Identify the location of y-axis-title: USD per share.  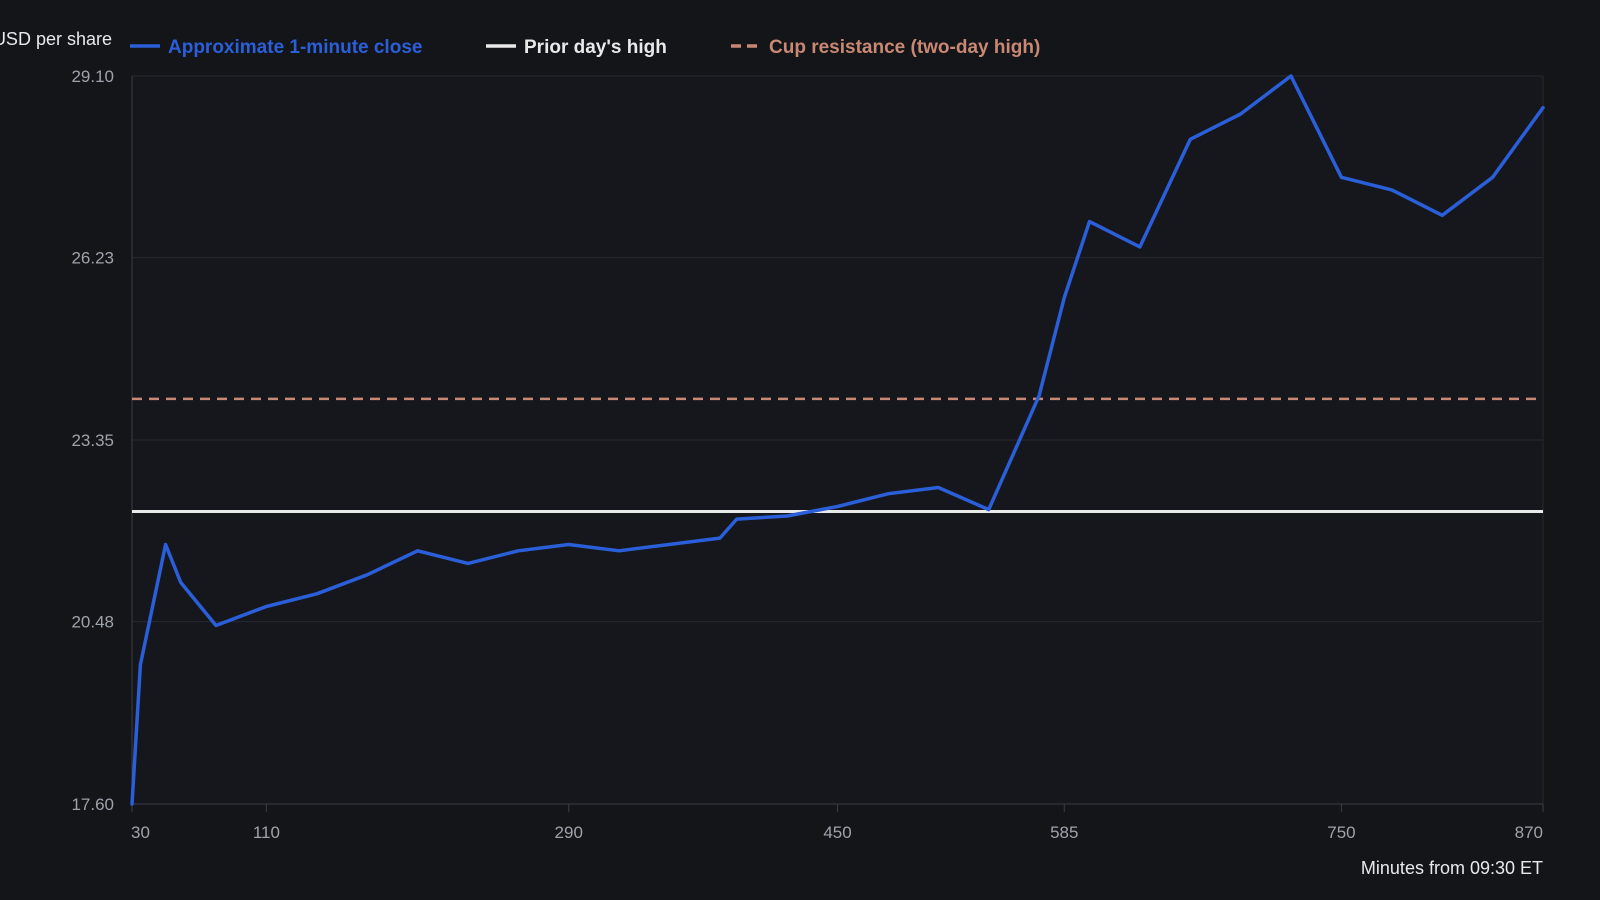
(56, 39).